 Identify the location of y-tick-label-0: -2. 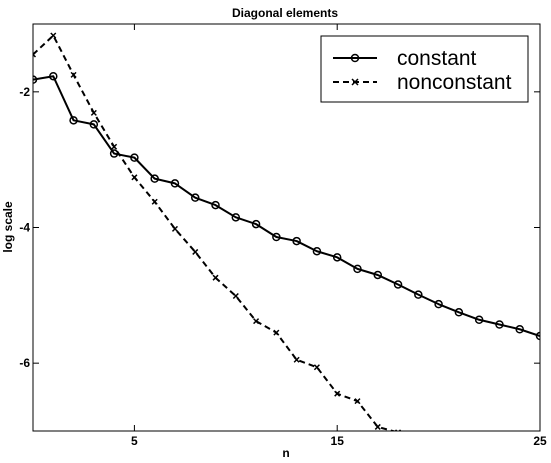
(24, 92).